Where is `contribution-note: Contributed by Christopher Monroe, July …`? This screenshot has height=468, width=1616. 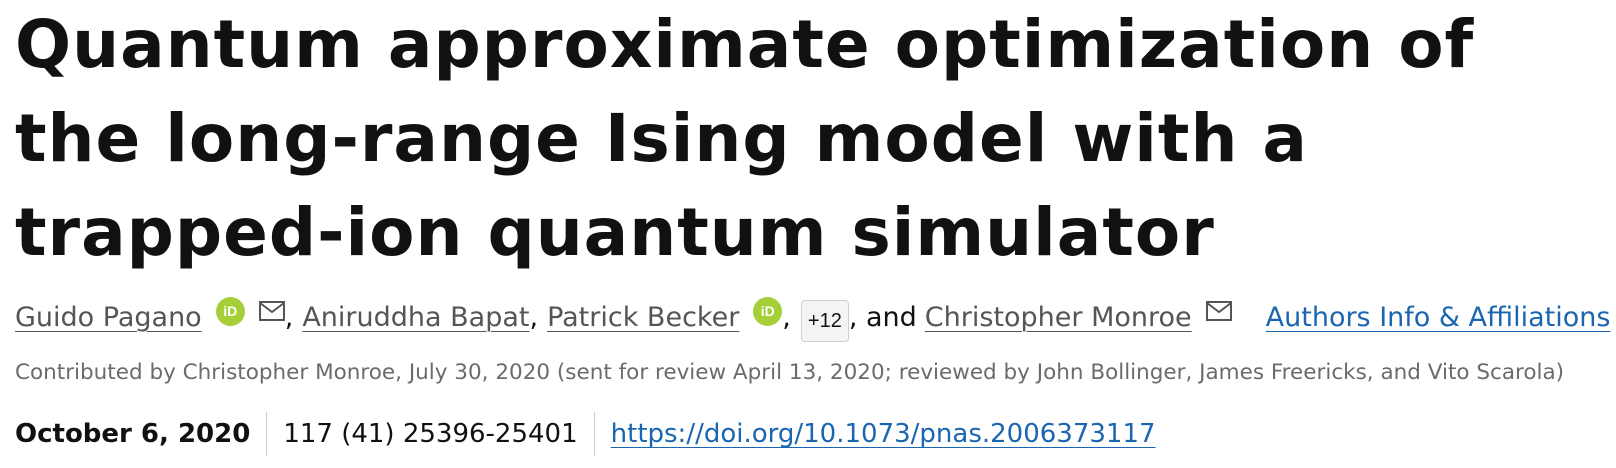 contribution-note: Contributed by Christopher Monroe, July … is located at coordinates (790, 372).